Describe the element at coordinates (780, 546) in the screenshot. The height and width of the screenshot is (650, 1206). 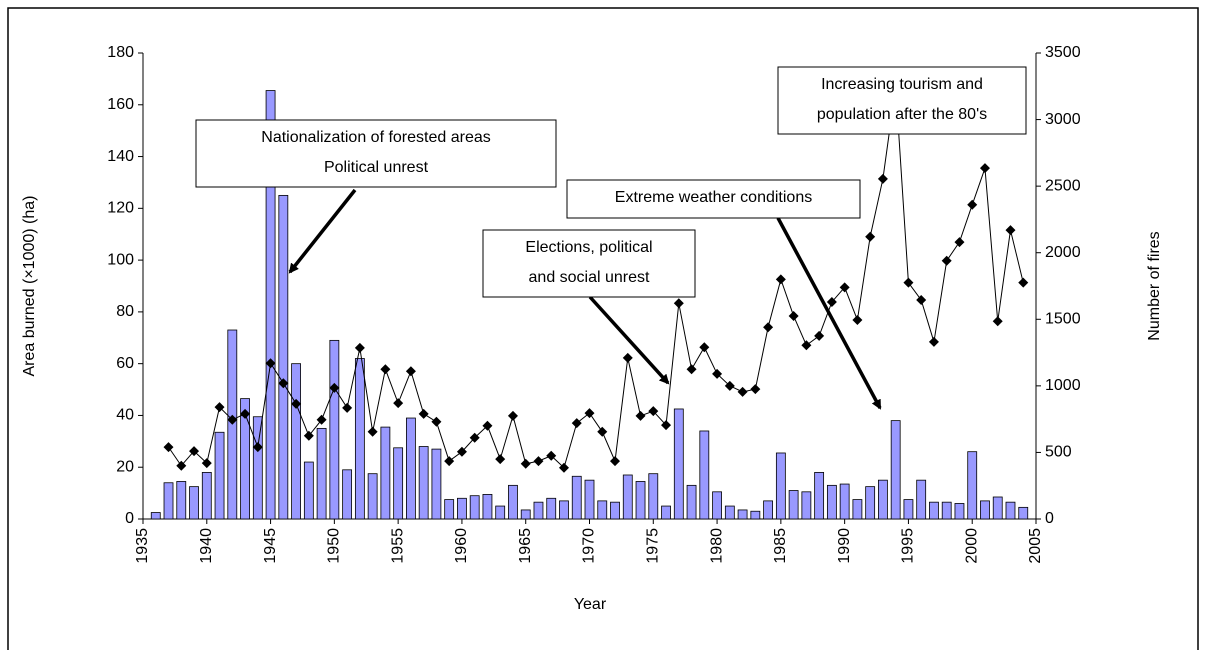
I see `x-tick-label: 1985` at that location.